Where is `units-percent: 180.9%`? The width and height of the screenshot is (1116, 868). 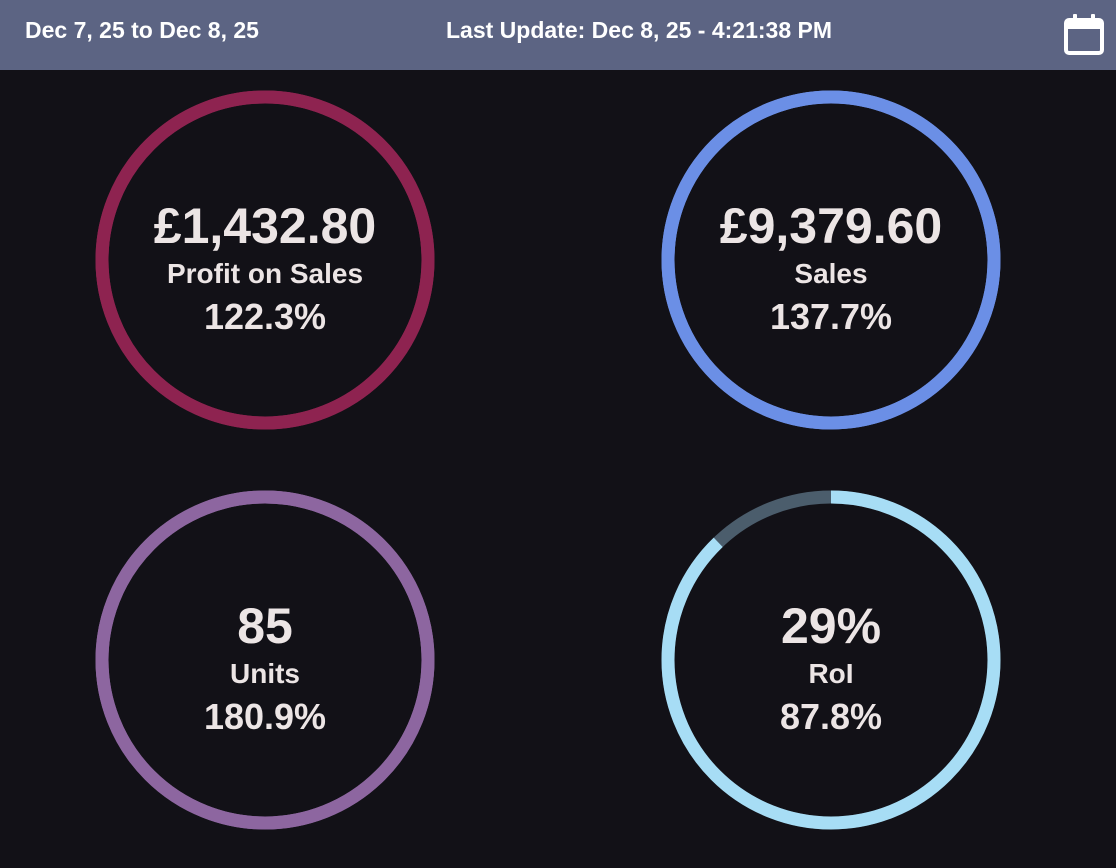 units-percent: 180.9% is located at coordinates (265, 716).